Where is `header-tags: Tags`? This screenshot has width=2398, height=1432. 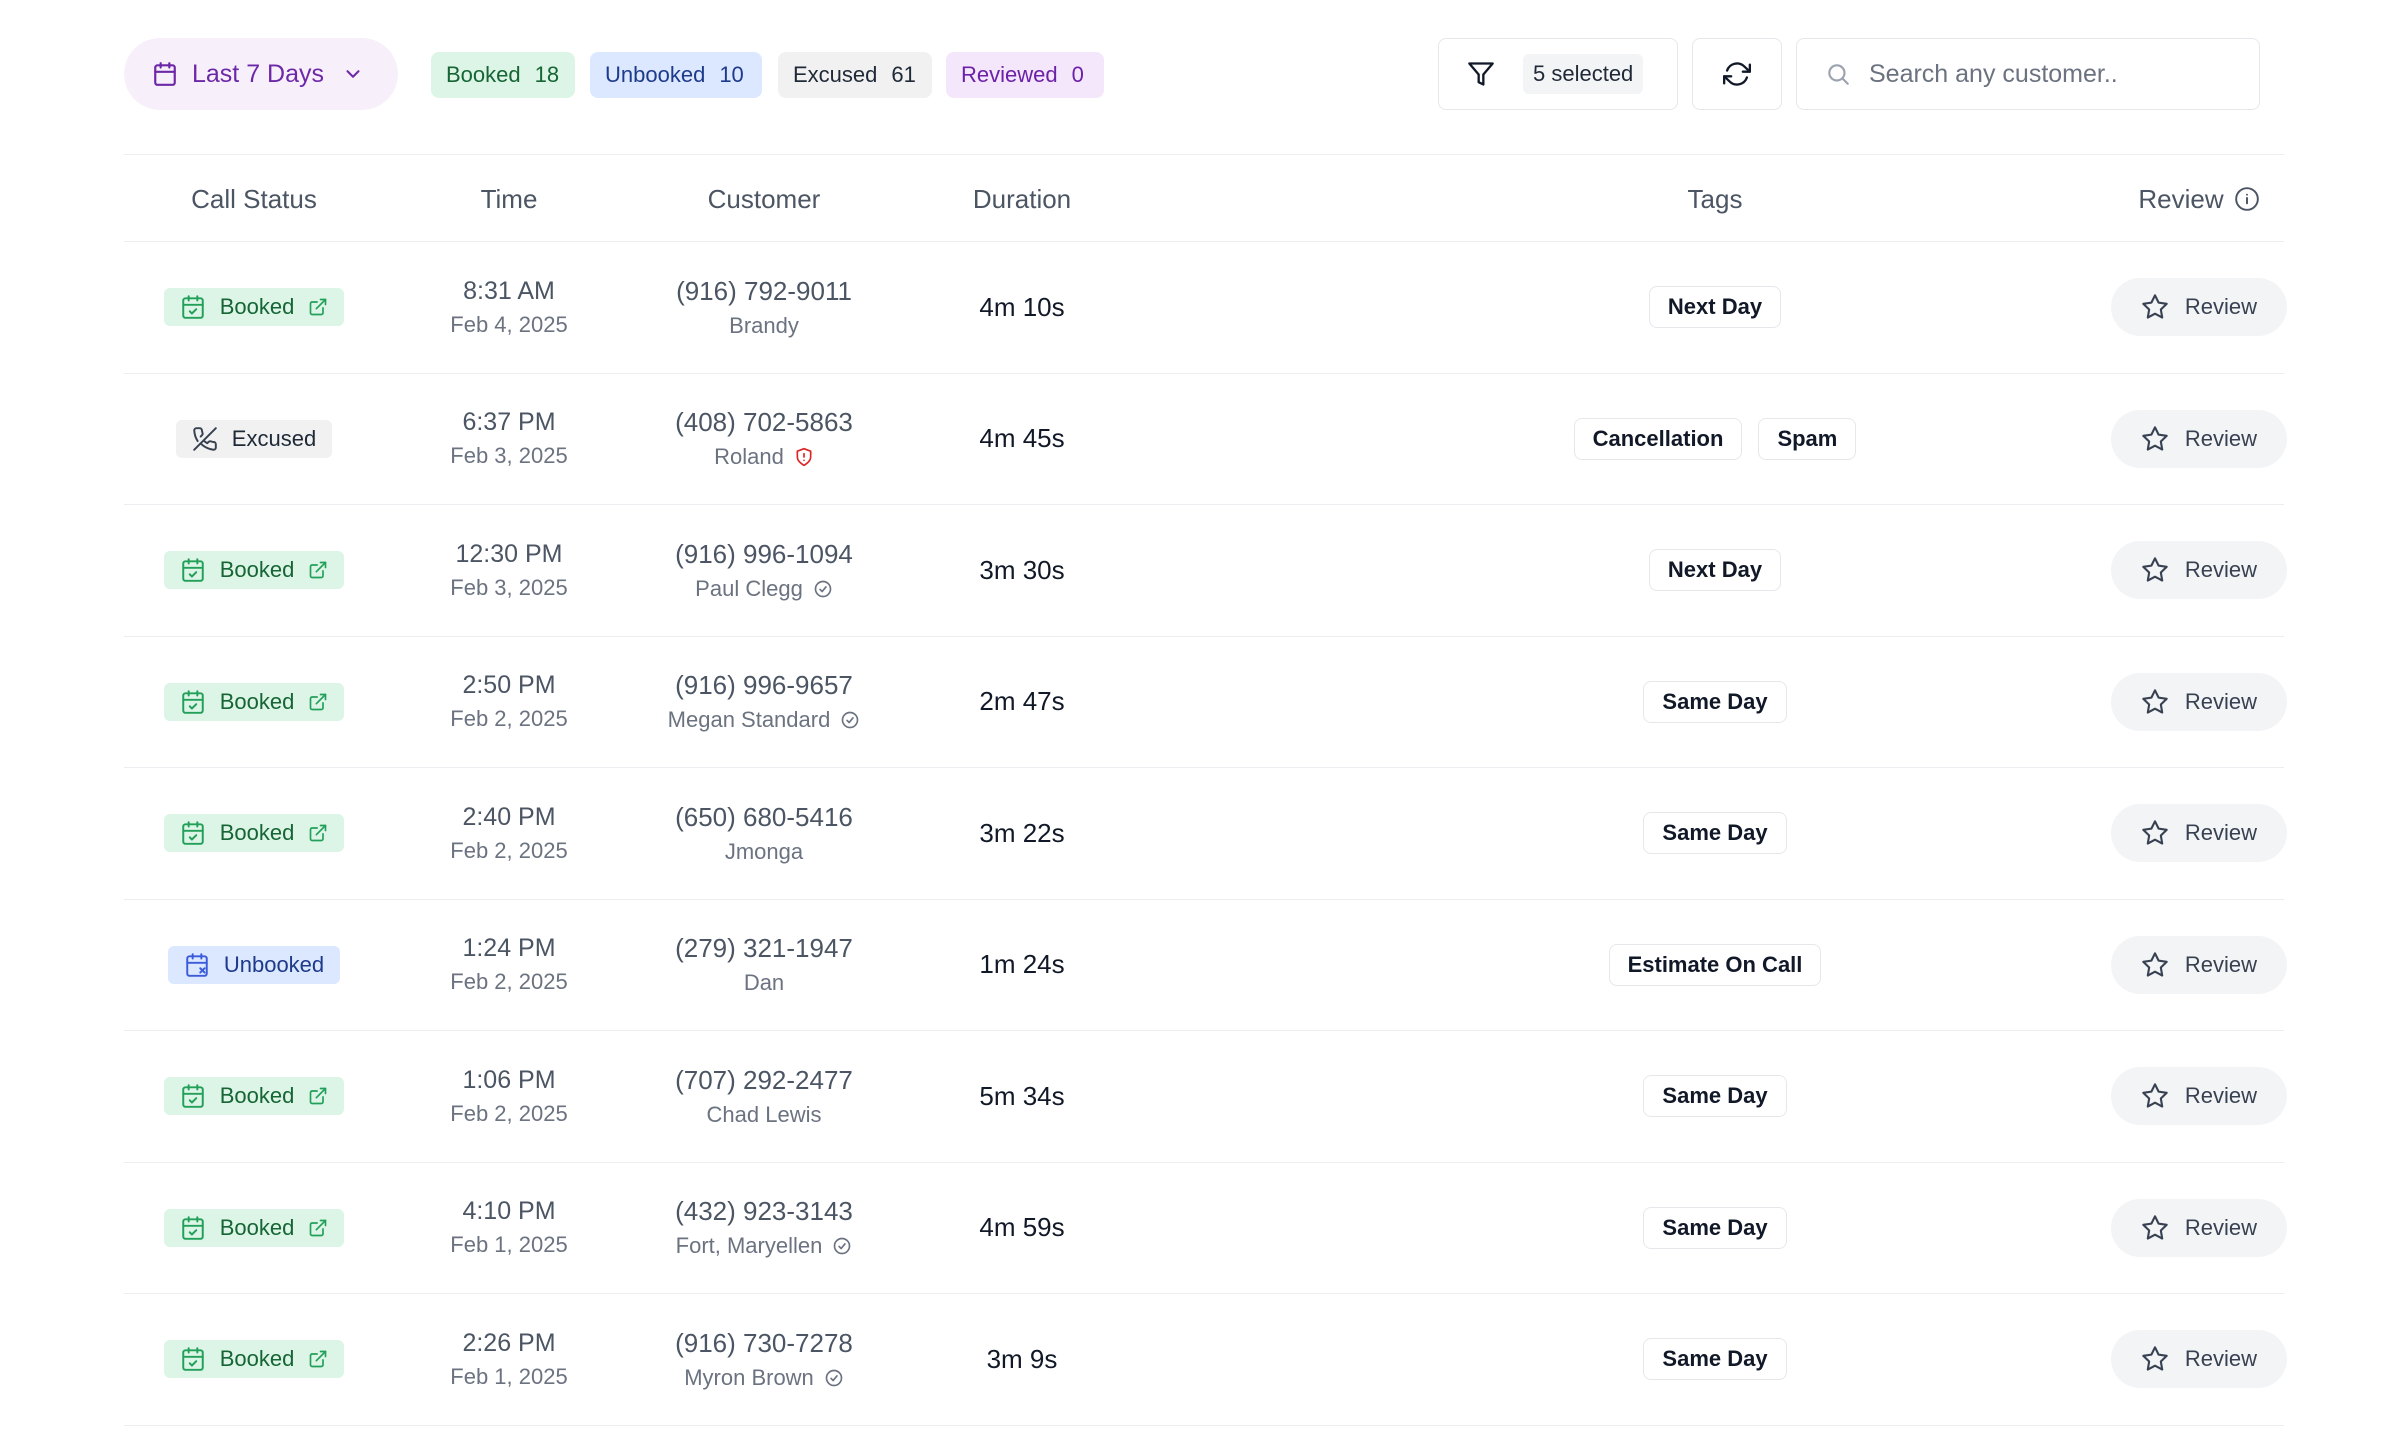
header-tags: Tags is located at coordinates (1715, 198).